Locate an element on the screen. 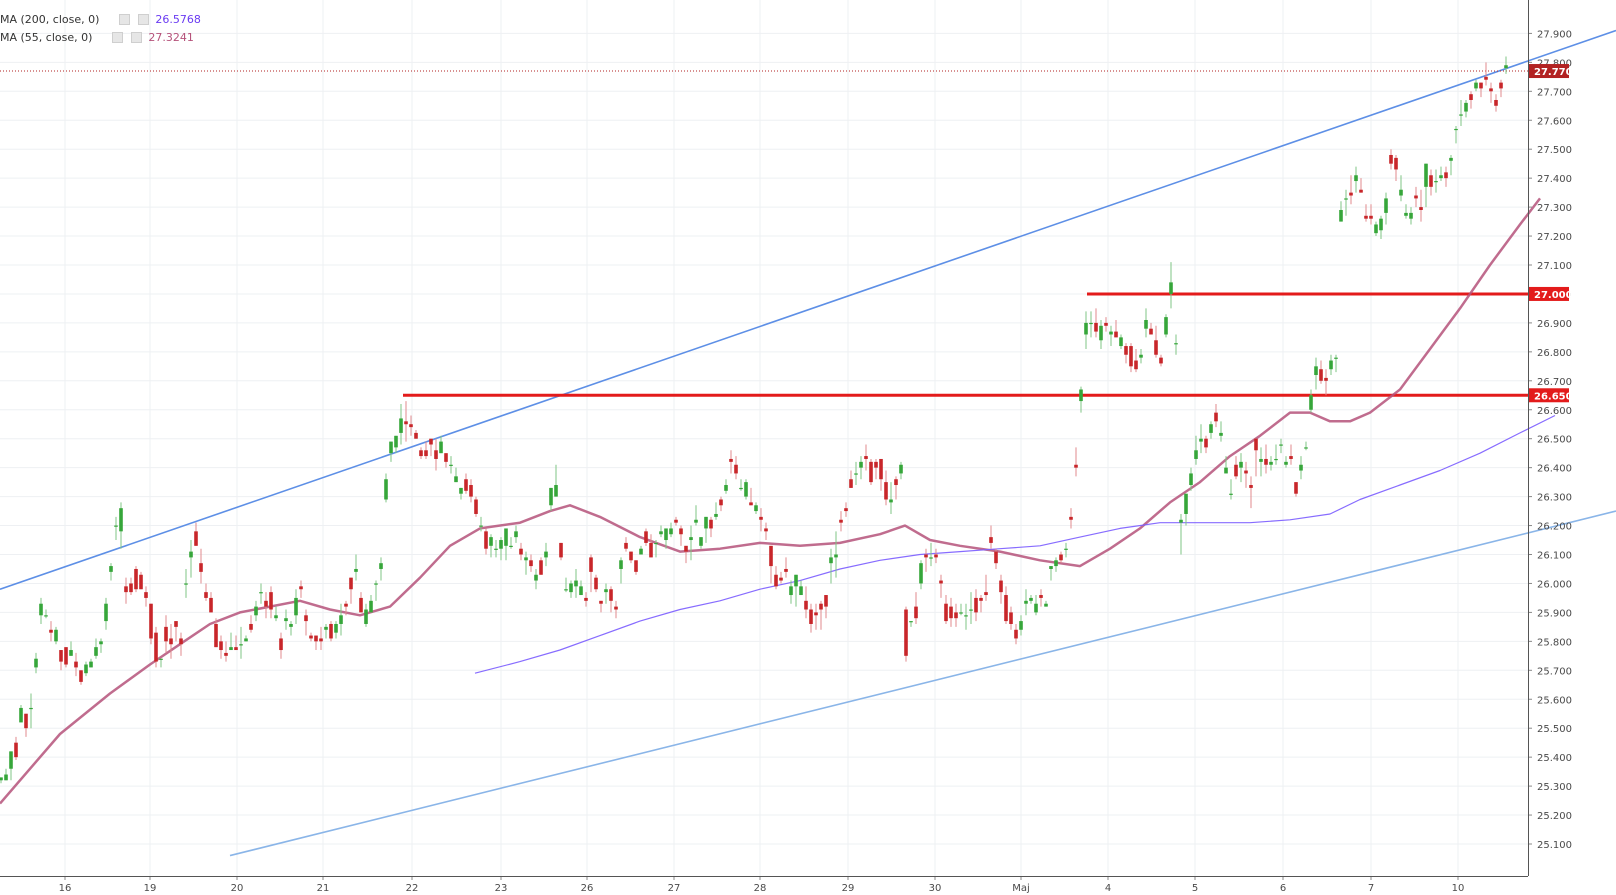 Image resolution: width=1616 pixels, height=895 pixels. y-tick-label: 25.400 is located at coordinates (1554, 758).